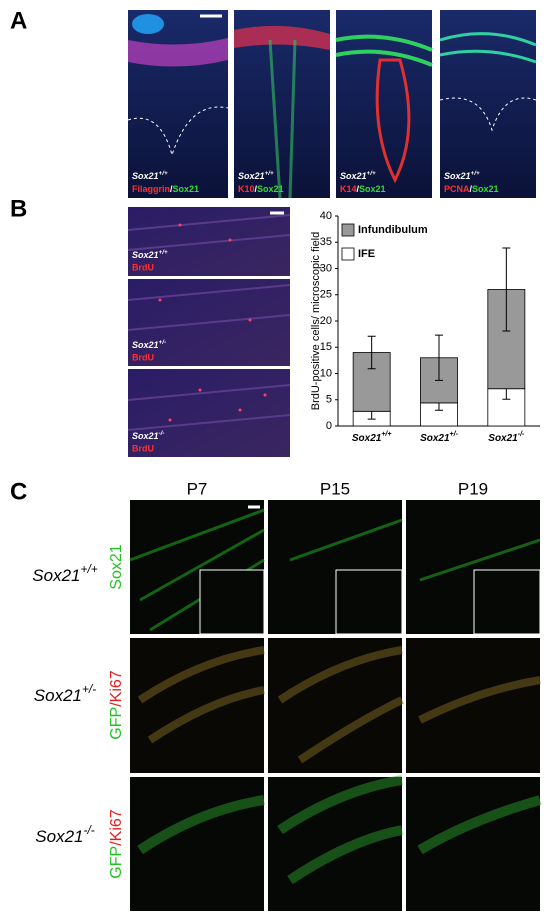  What do you see at coordinates (473, 488) in the screenshot?
I see `column-header: P19` at bounding box center [473, 488].